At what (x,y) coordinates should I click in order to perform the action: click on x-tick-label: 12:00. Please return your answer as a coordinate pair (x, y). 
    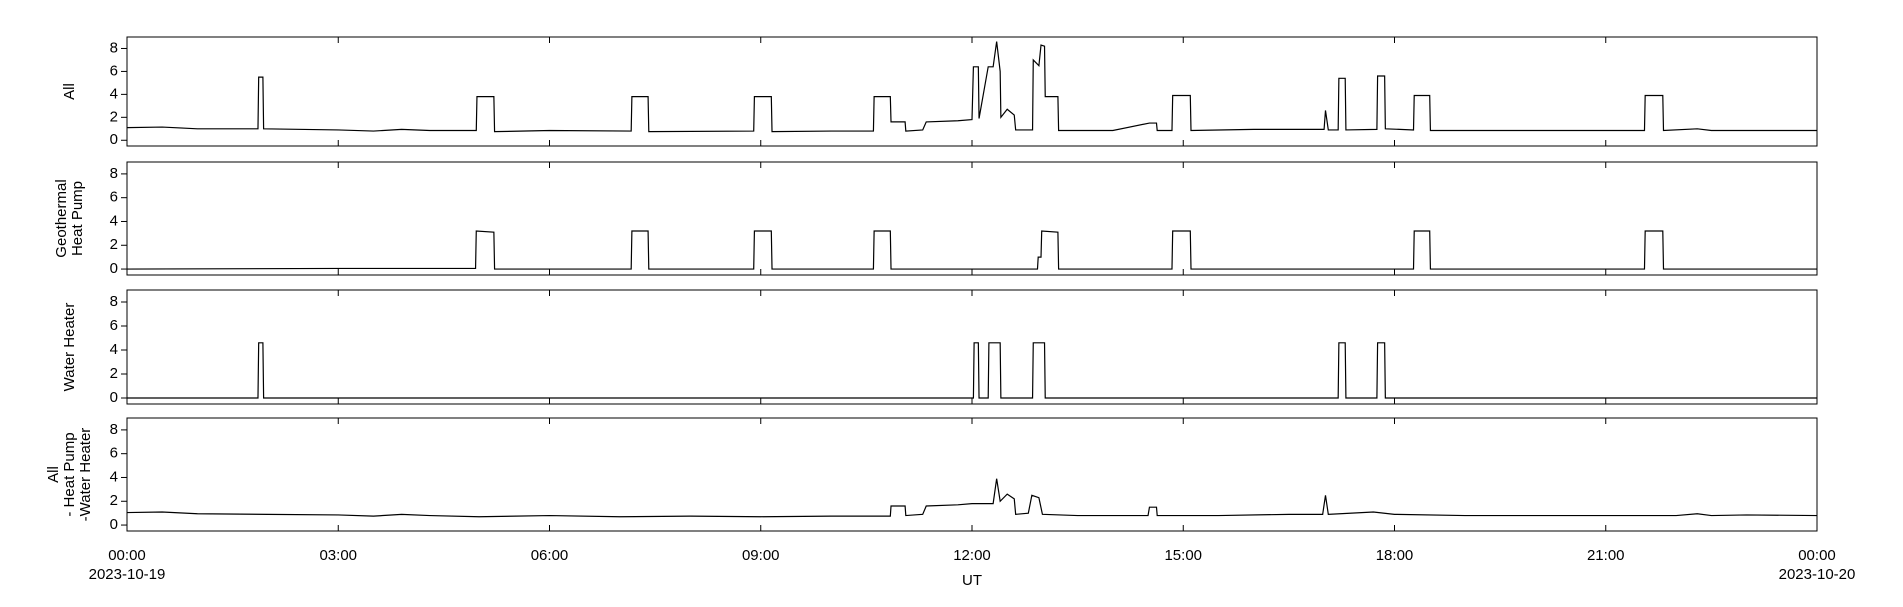
    Looking at the image, I should click on (972, 555).